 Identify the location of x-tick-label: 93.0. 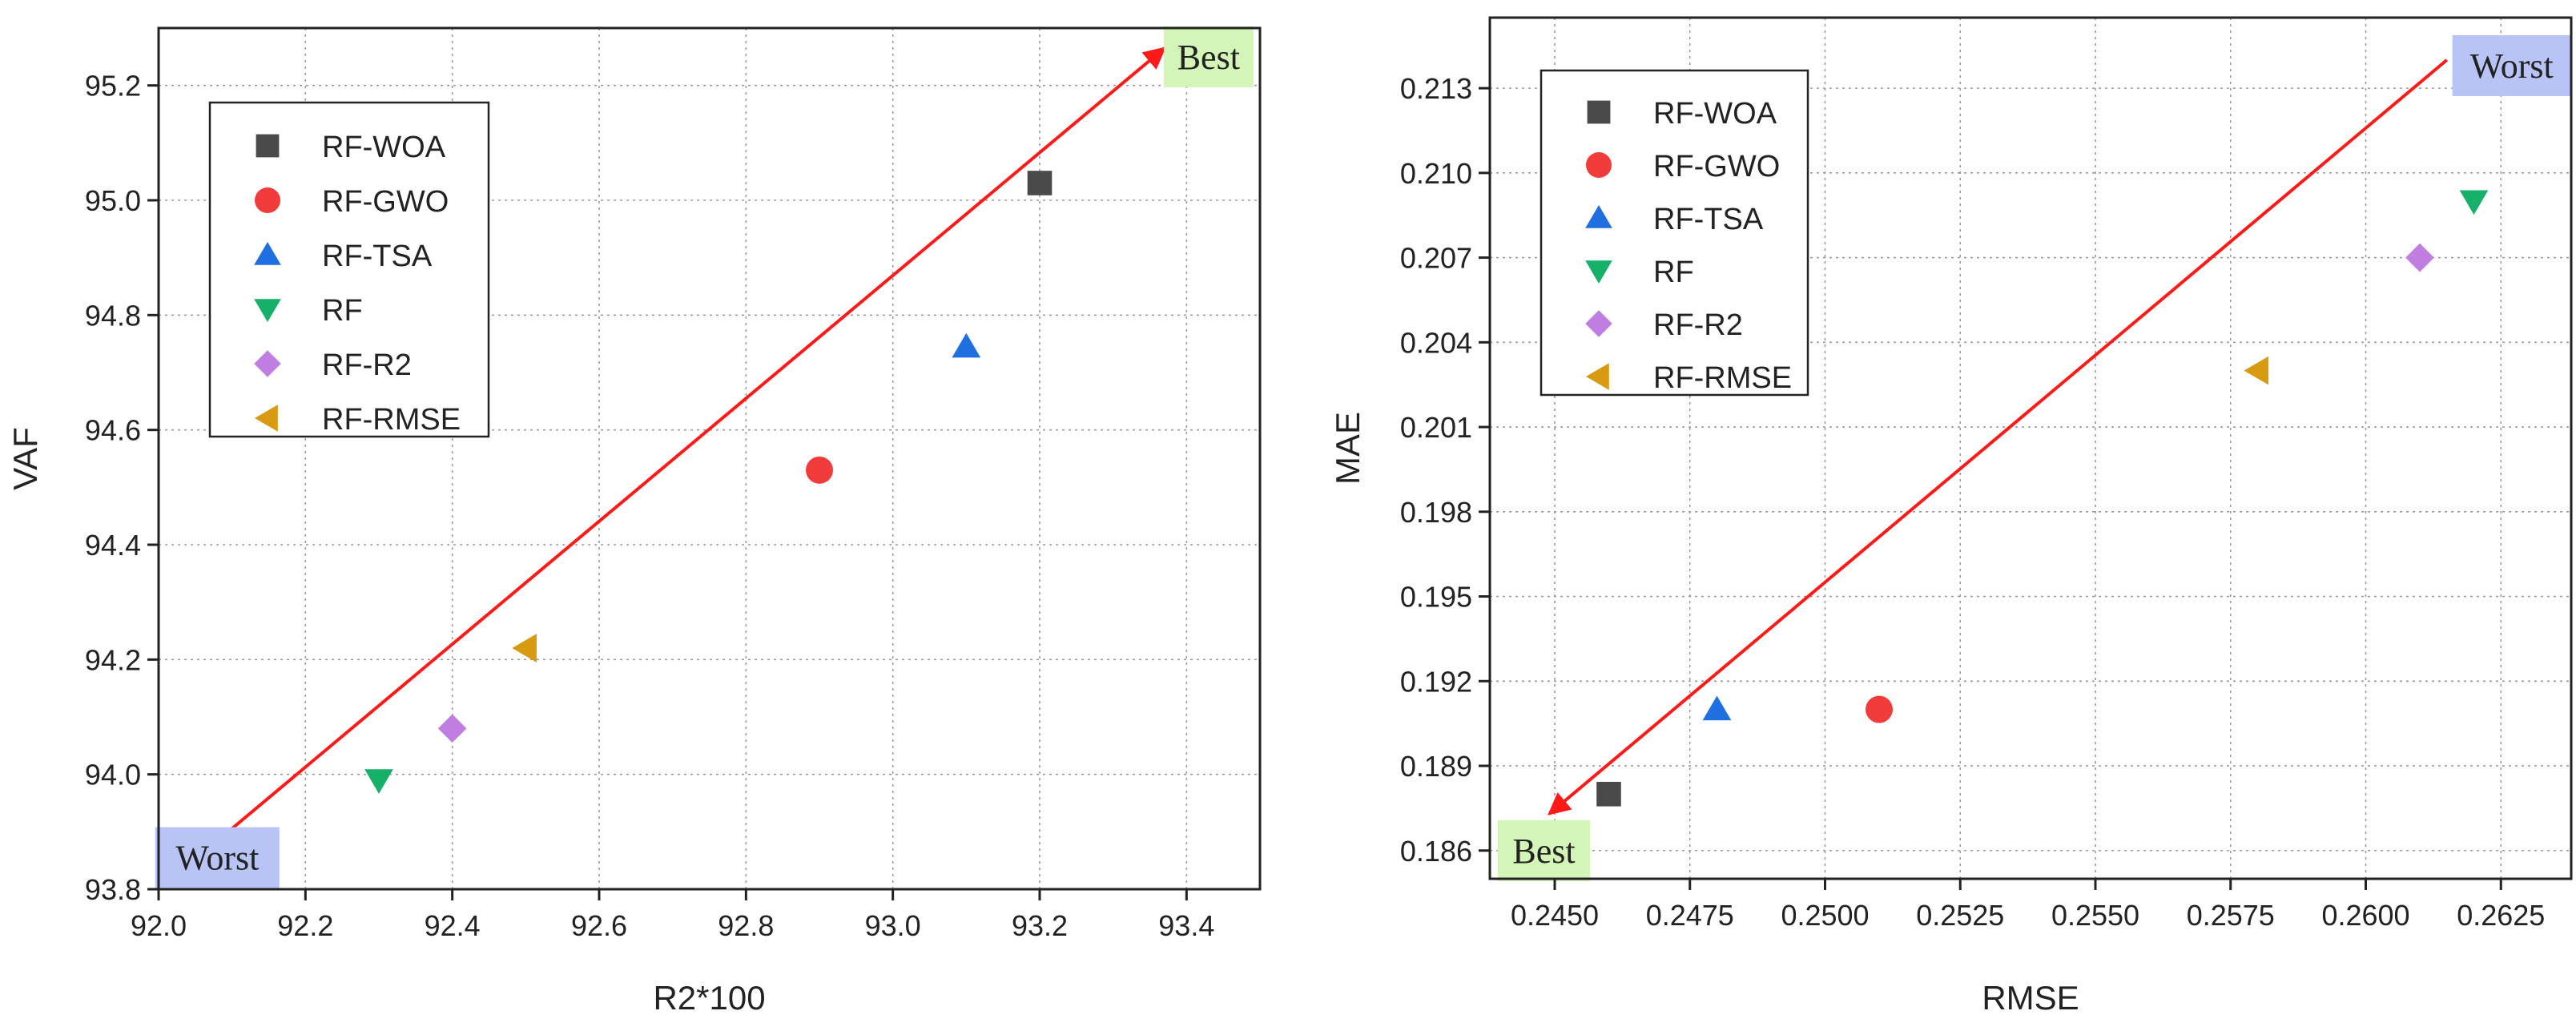
(893, 925).